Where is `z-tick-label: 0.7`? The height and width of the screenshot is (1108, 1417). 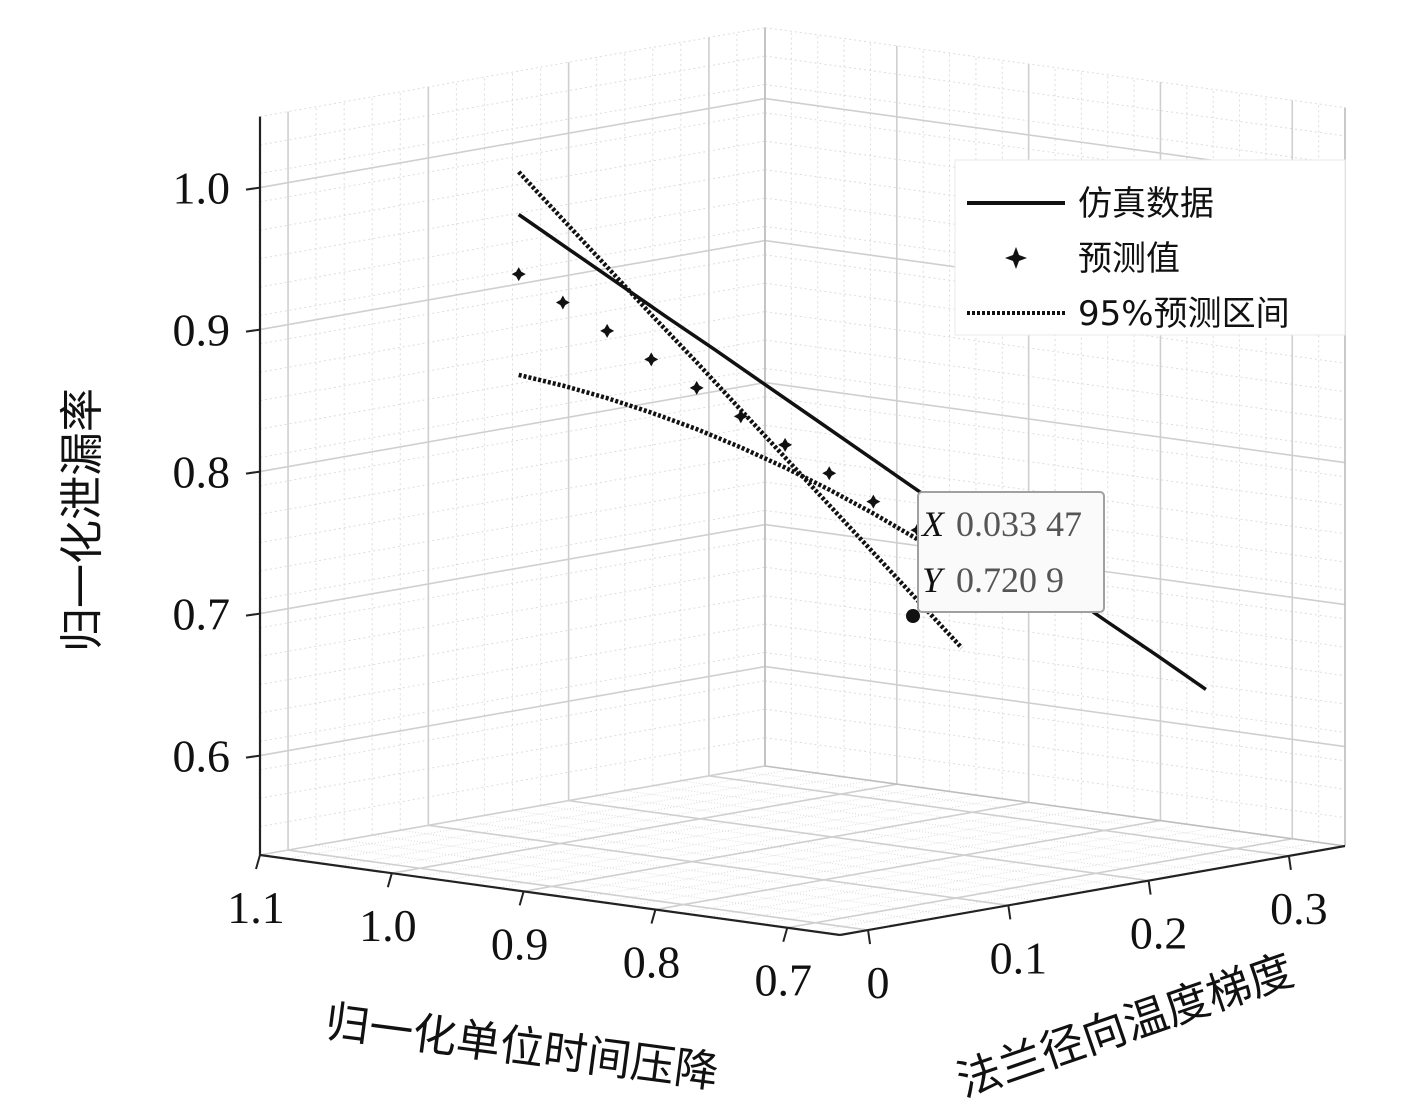 z-tick-label: 0.7 is located at coordinates (202, 614).